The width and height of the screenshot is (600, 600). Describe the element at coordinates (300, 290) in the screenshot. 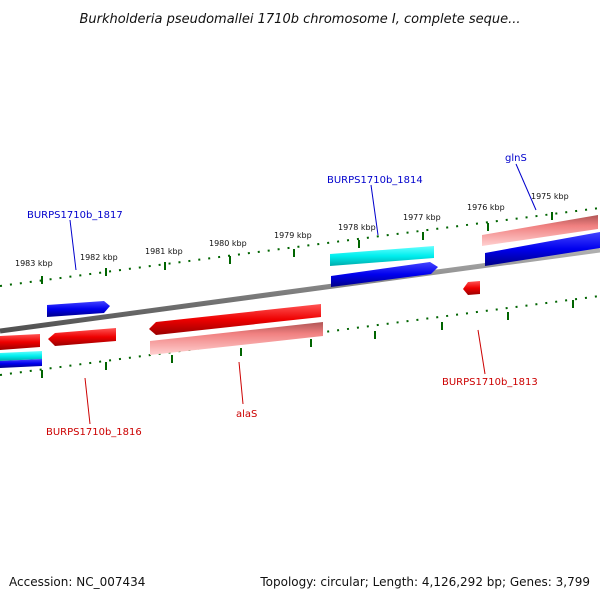

I see `chromosome-backbone` at that location.